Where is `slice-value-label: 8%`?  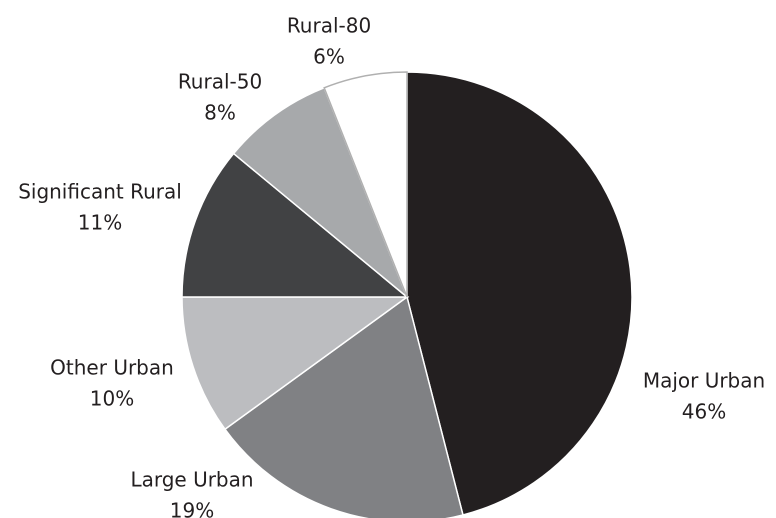
slice-value-label: 8% is located at coordinates (220, 113).